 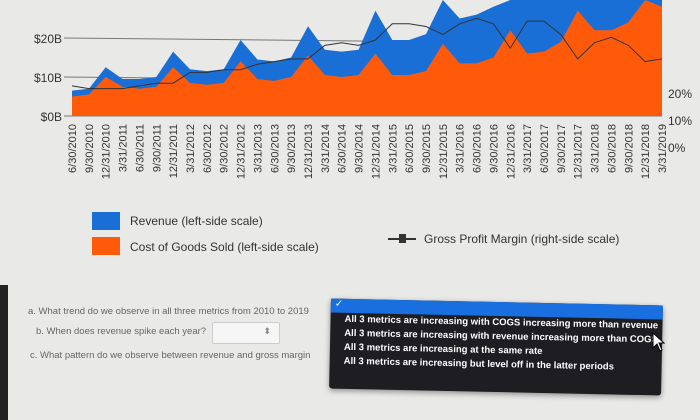 What do you see at coordinates (663, 148) in the screenshot?
I see `x-tick-label: 3/31/2019` at bounding box center [663, 148].